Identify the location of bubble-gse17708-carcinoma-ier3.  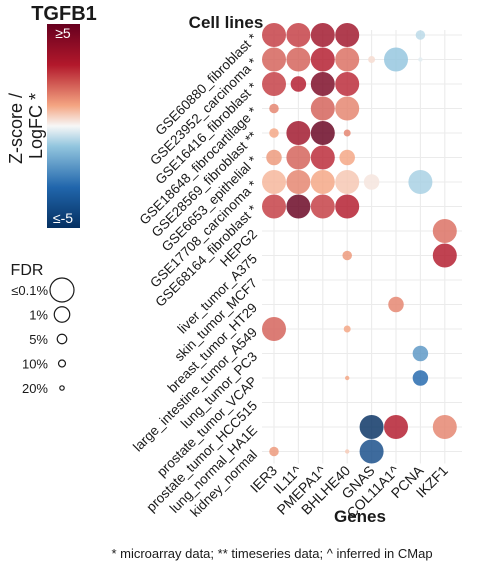
(274, 182).